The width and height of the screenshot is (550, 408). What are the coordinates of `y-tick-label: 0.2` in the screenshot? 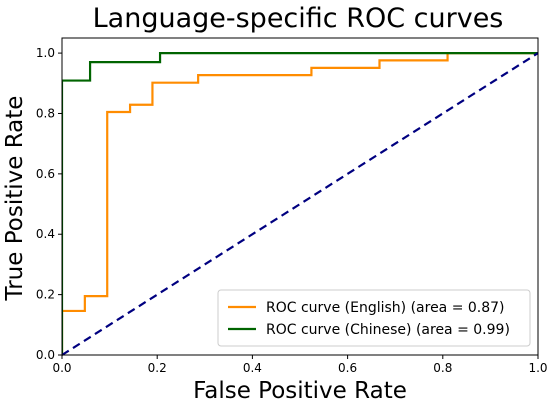 It's located at (45, 295).